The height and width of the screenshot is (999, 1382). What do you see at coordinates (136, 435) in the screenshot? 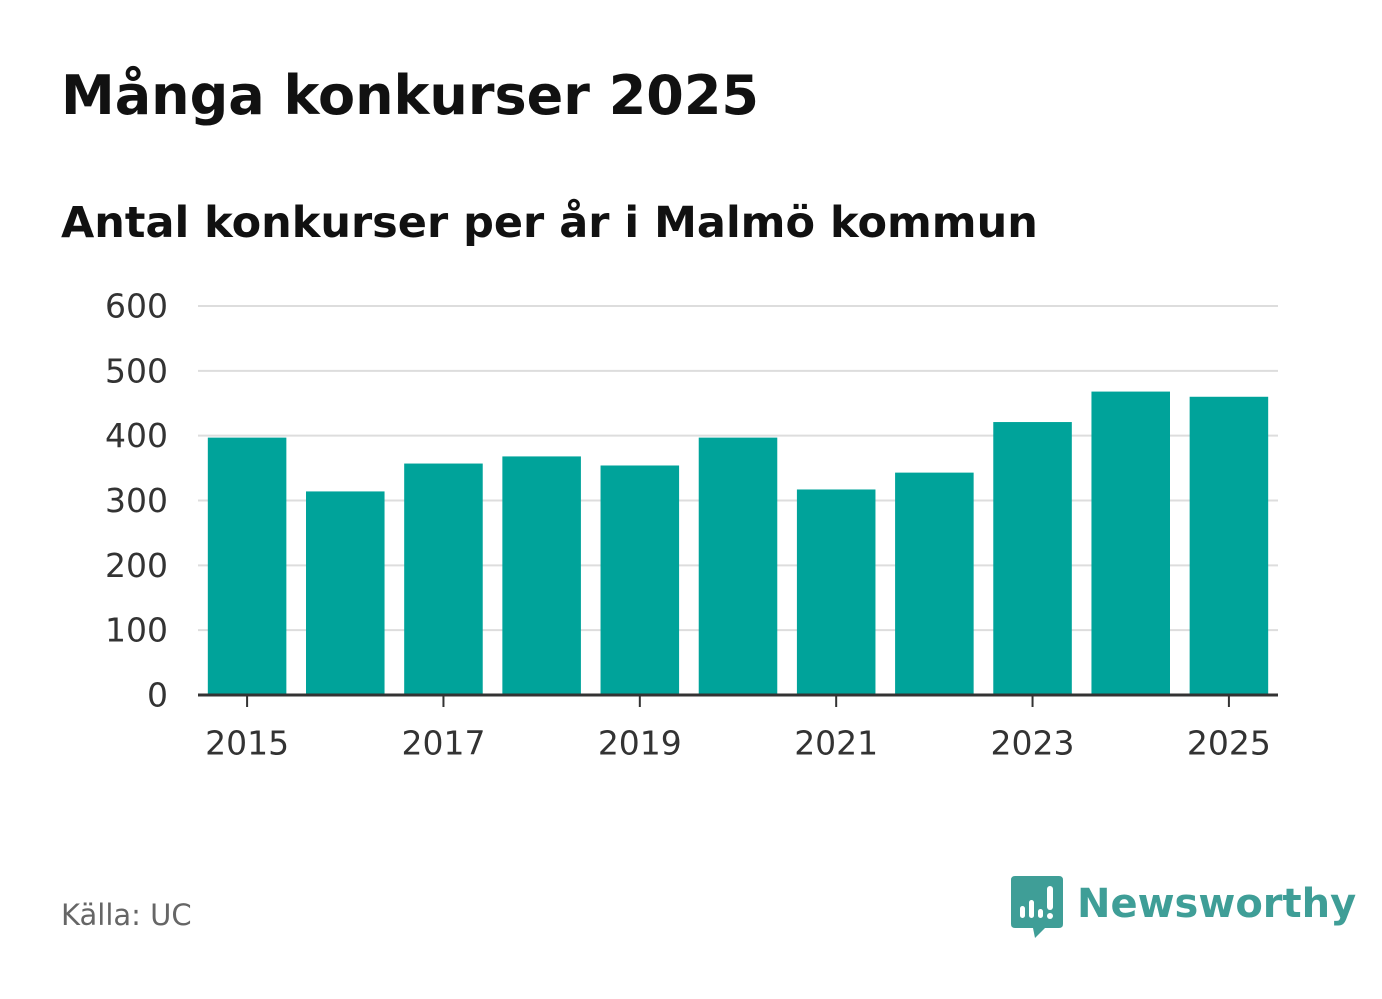
I see `y-tick-label: 400` at bounding box center [136, 435].